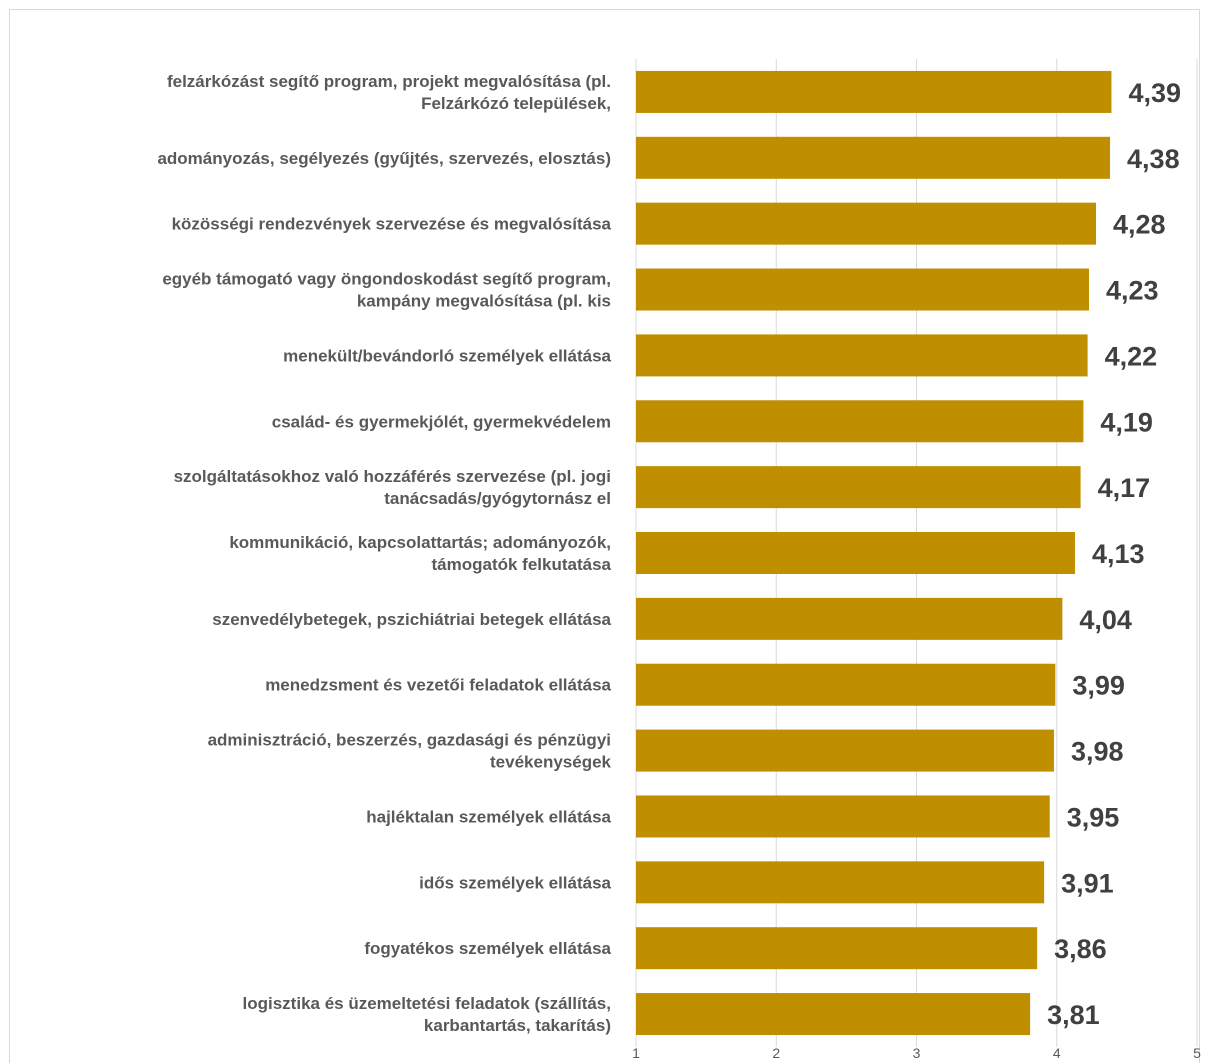  Describe the element at coordinates (1093, 817) in the screenshot. I see `data-label: 3,95` at that location.